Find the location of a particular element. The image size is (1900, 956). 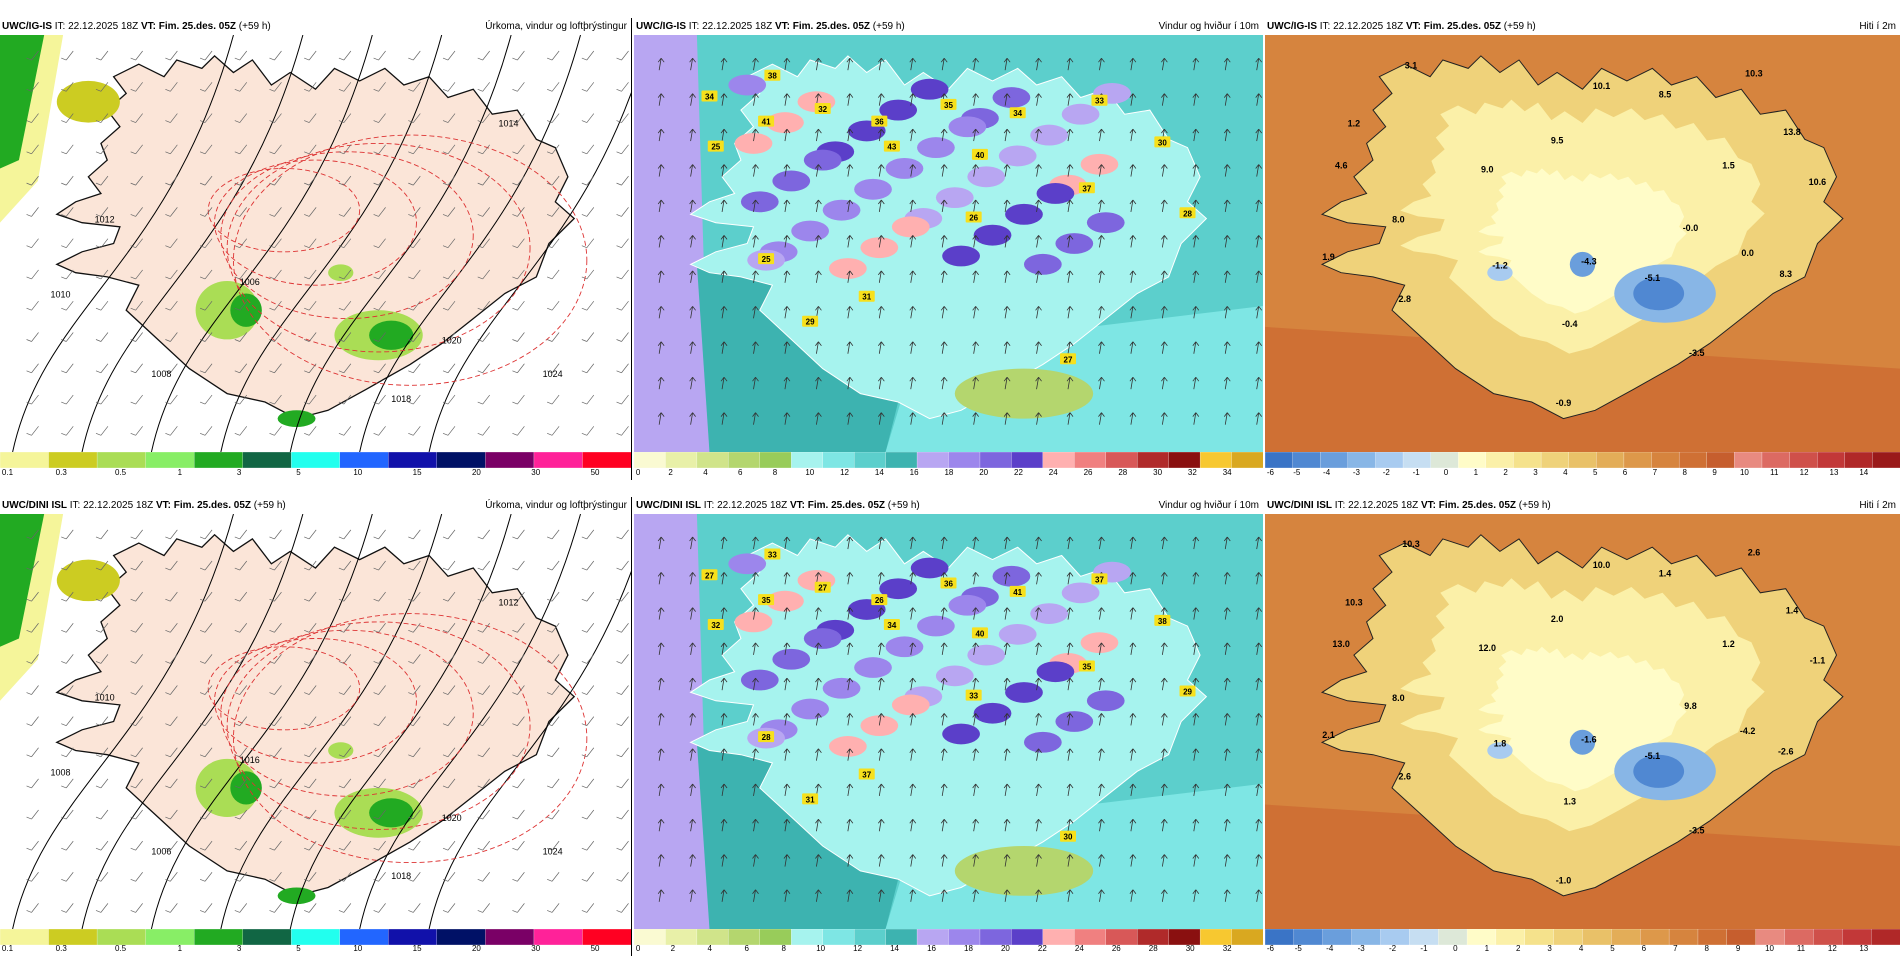

color-scale-tick: 13 is located at coordinates (1864, 948).